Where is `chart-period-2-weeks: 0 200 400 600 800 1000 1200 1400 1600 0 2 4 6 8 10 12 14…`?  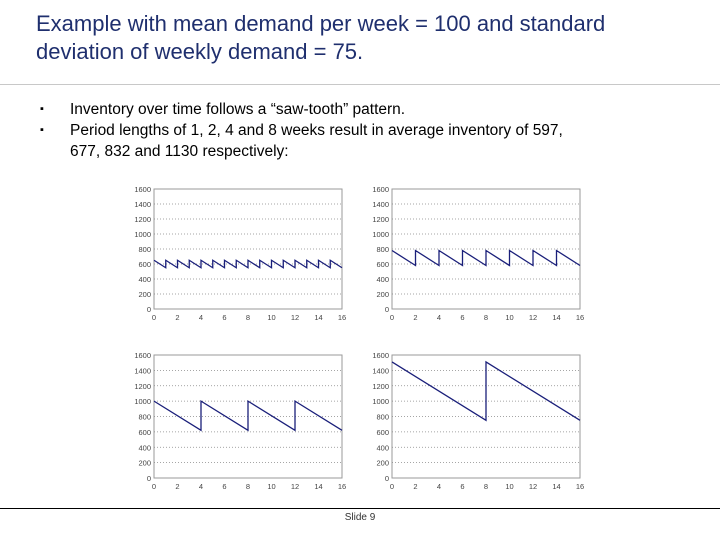 chart-period-2-weeks: 0 200 400 600 800 1000 1200 1400 1600 0 2 4 6 8 10 12 14… is located at coordinates (478, 253).